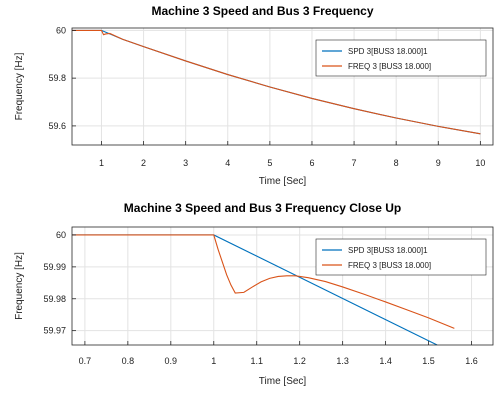 This screenshot has width=498, height=394. What do you see at coordinates (396, 163) in the screenshot?
I see `x-tick-label: 8` at bounding box center [396, 163].